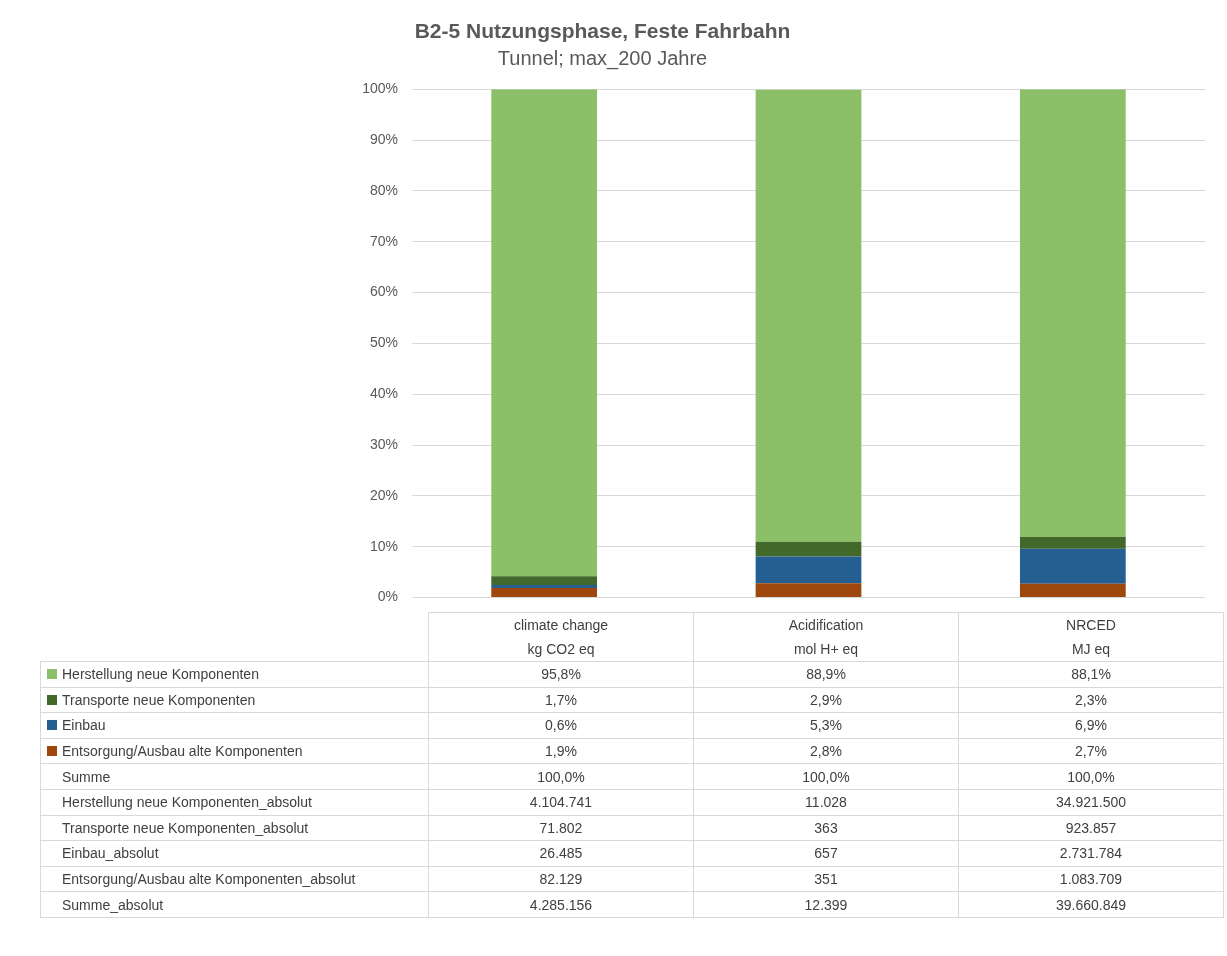 Image resolution: width=1227 pixels, height=956 pixels. Describe the element at coordinates (383, 494) in the screenshot. I see `y-tick-label: 20%` at that location.